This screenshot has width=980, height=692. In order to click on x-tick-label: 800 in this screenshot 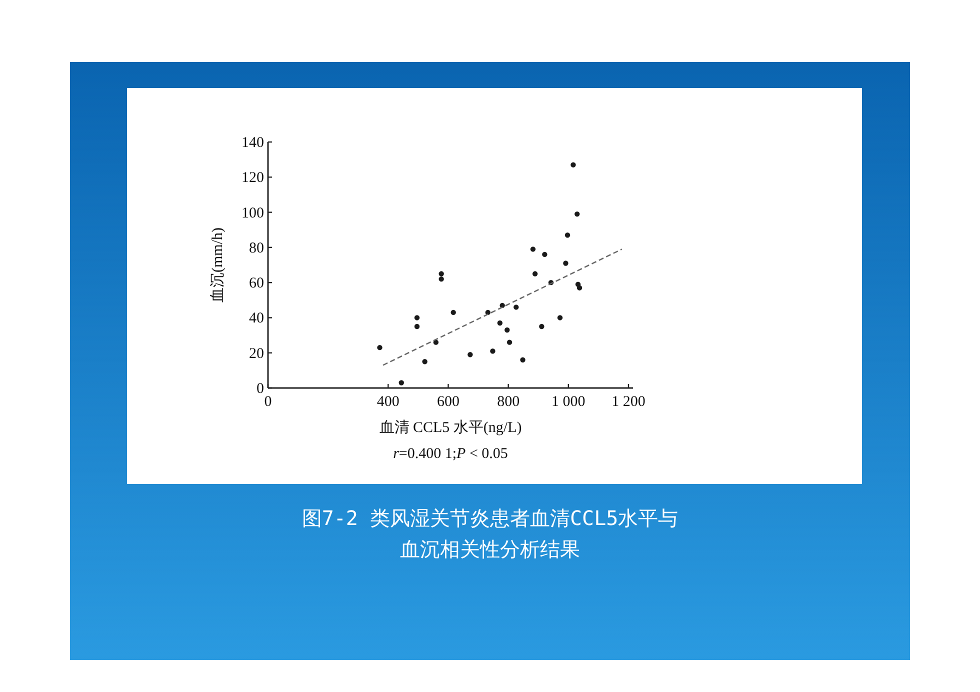, I will do `click(508, 402)`.